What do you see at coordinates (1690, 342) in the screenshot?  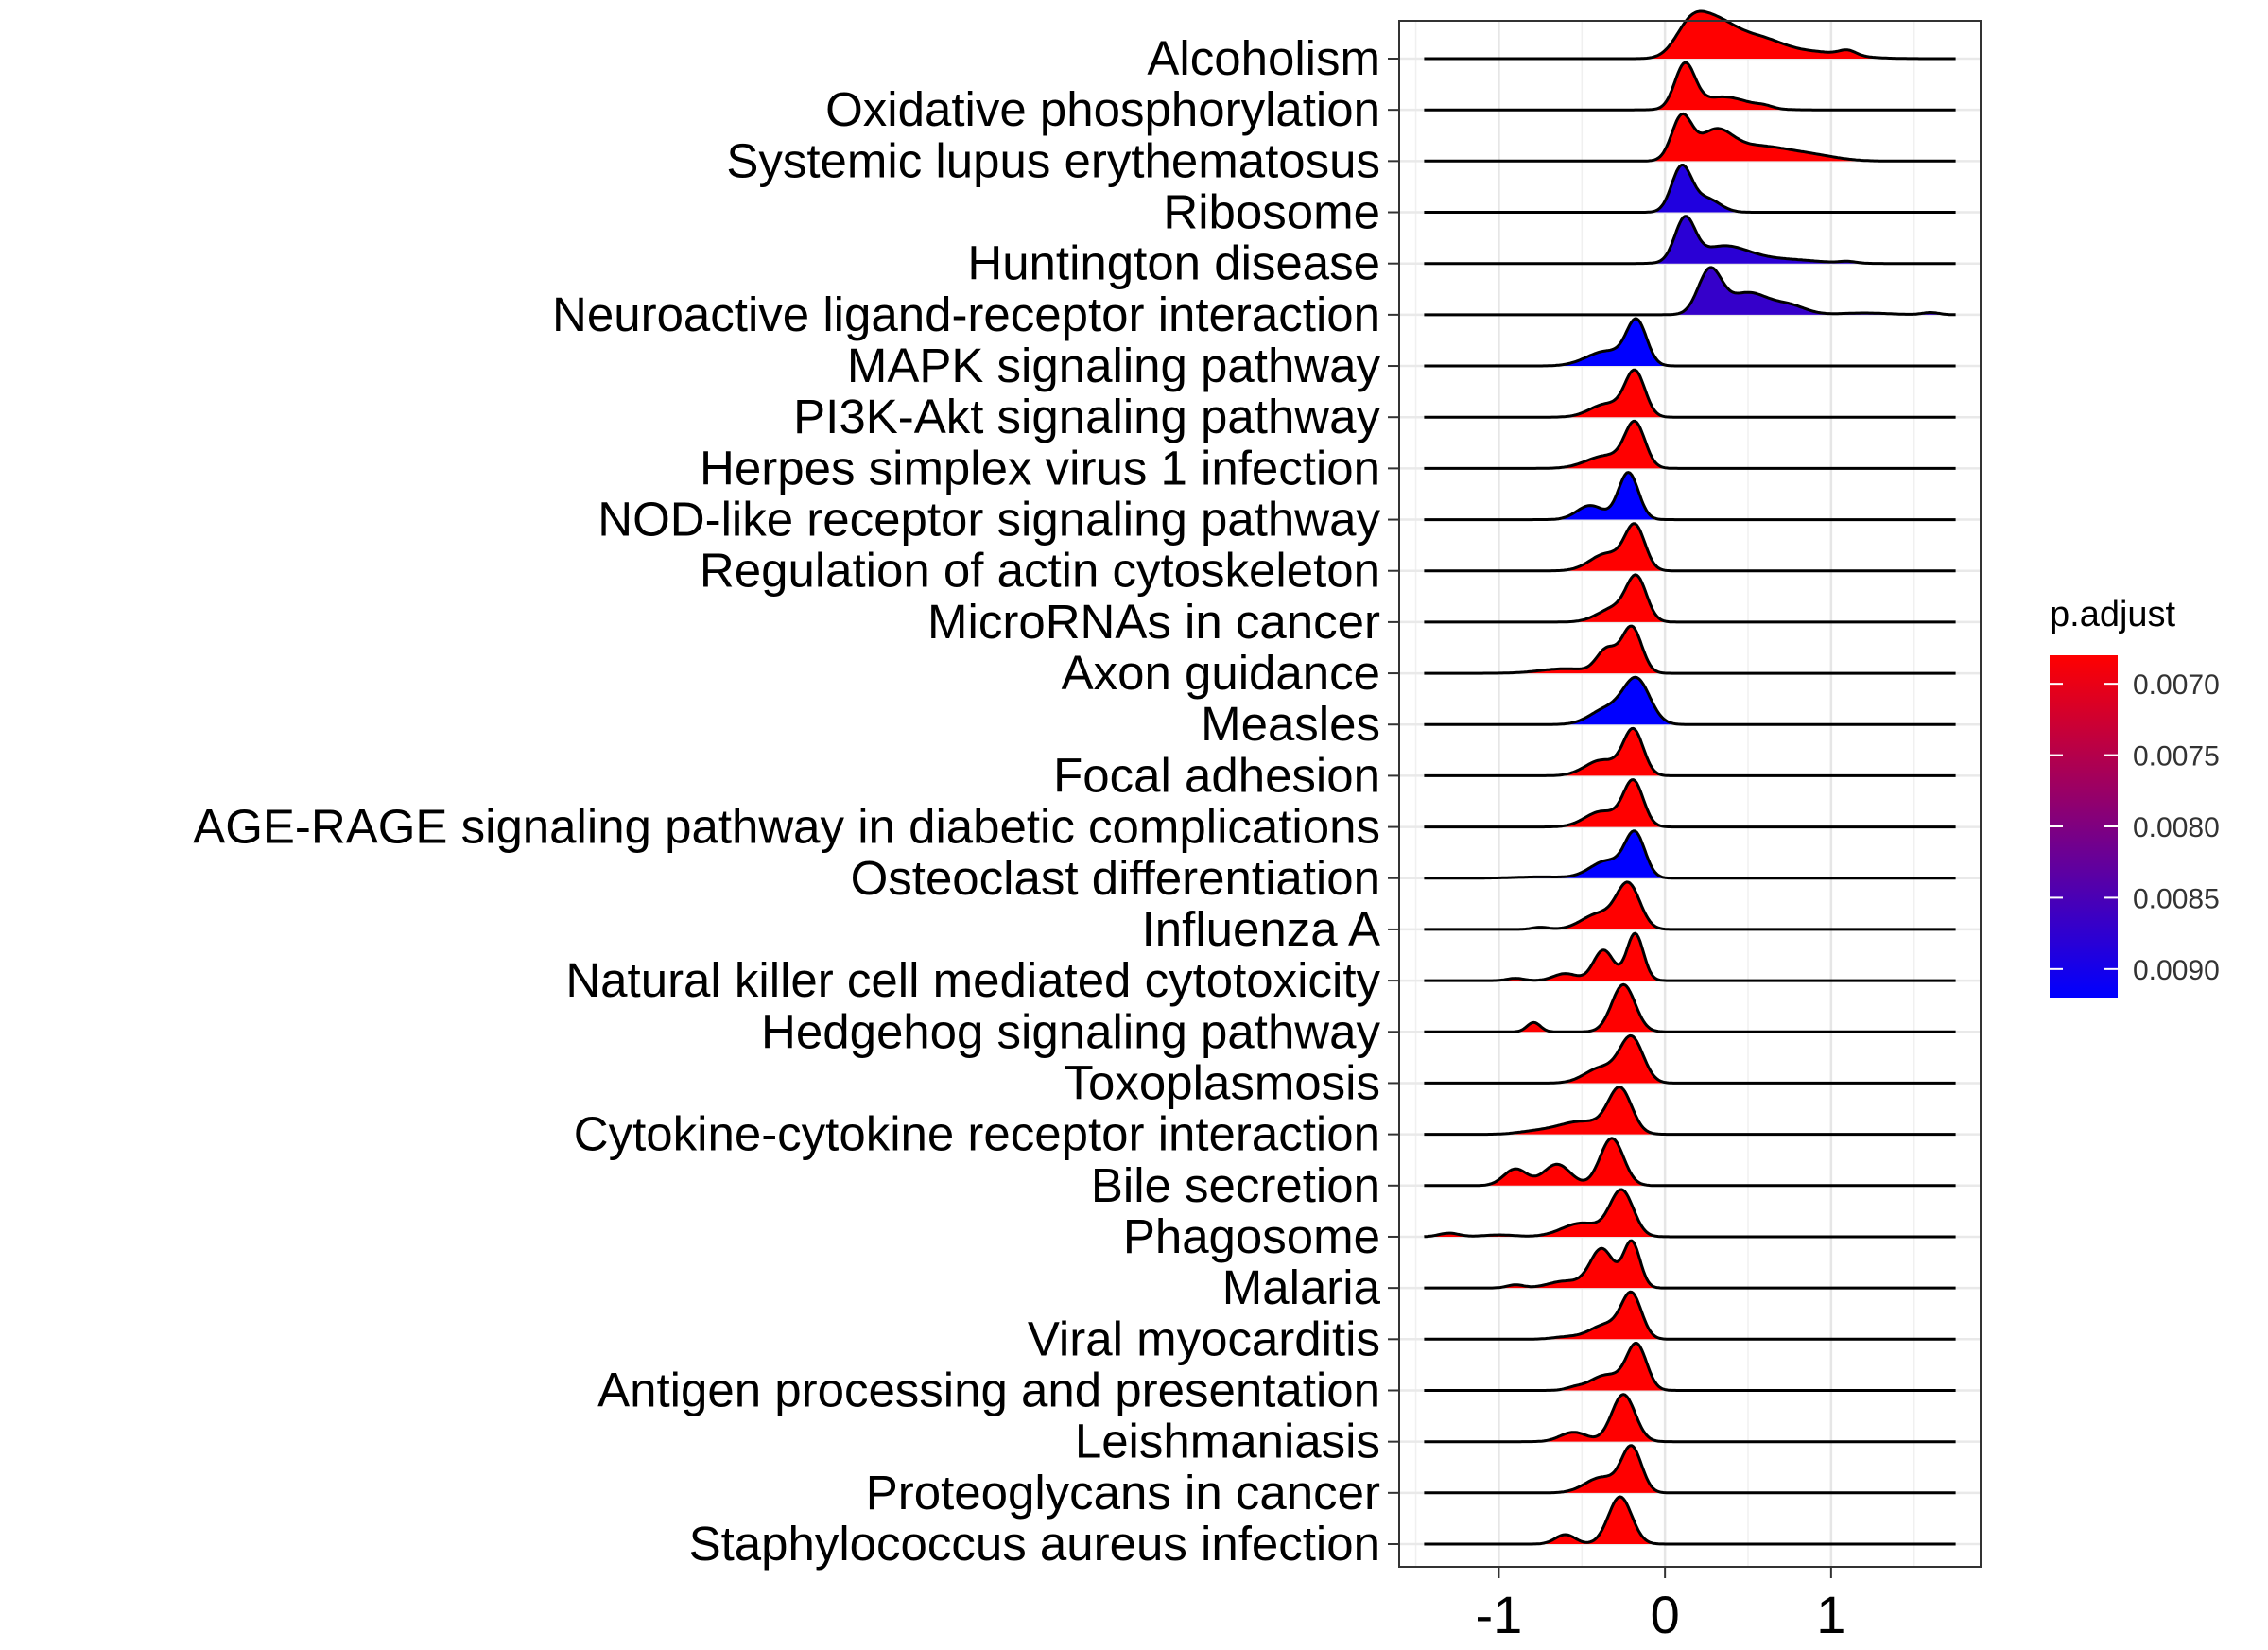 I see `ridge-mapk-signaling-pathway` at bounding box center [1690, 342].